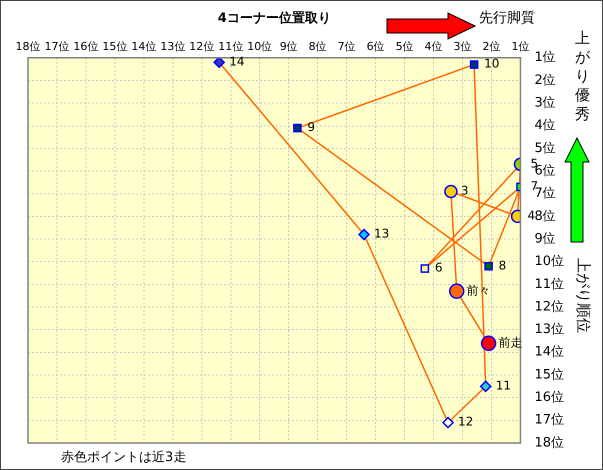 This screenshot has width=603, height=470. Describe the element at coordinates (520, 47) in the screenshot. I see `x-tick-label: 1位` at that location.